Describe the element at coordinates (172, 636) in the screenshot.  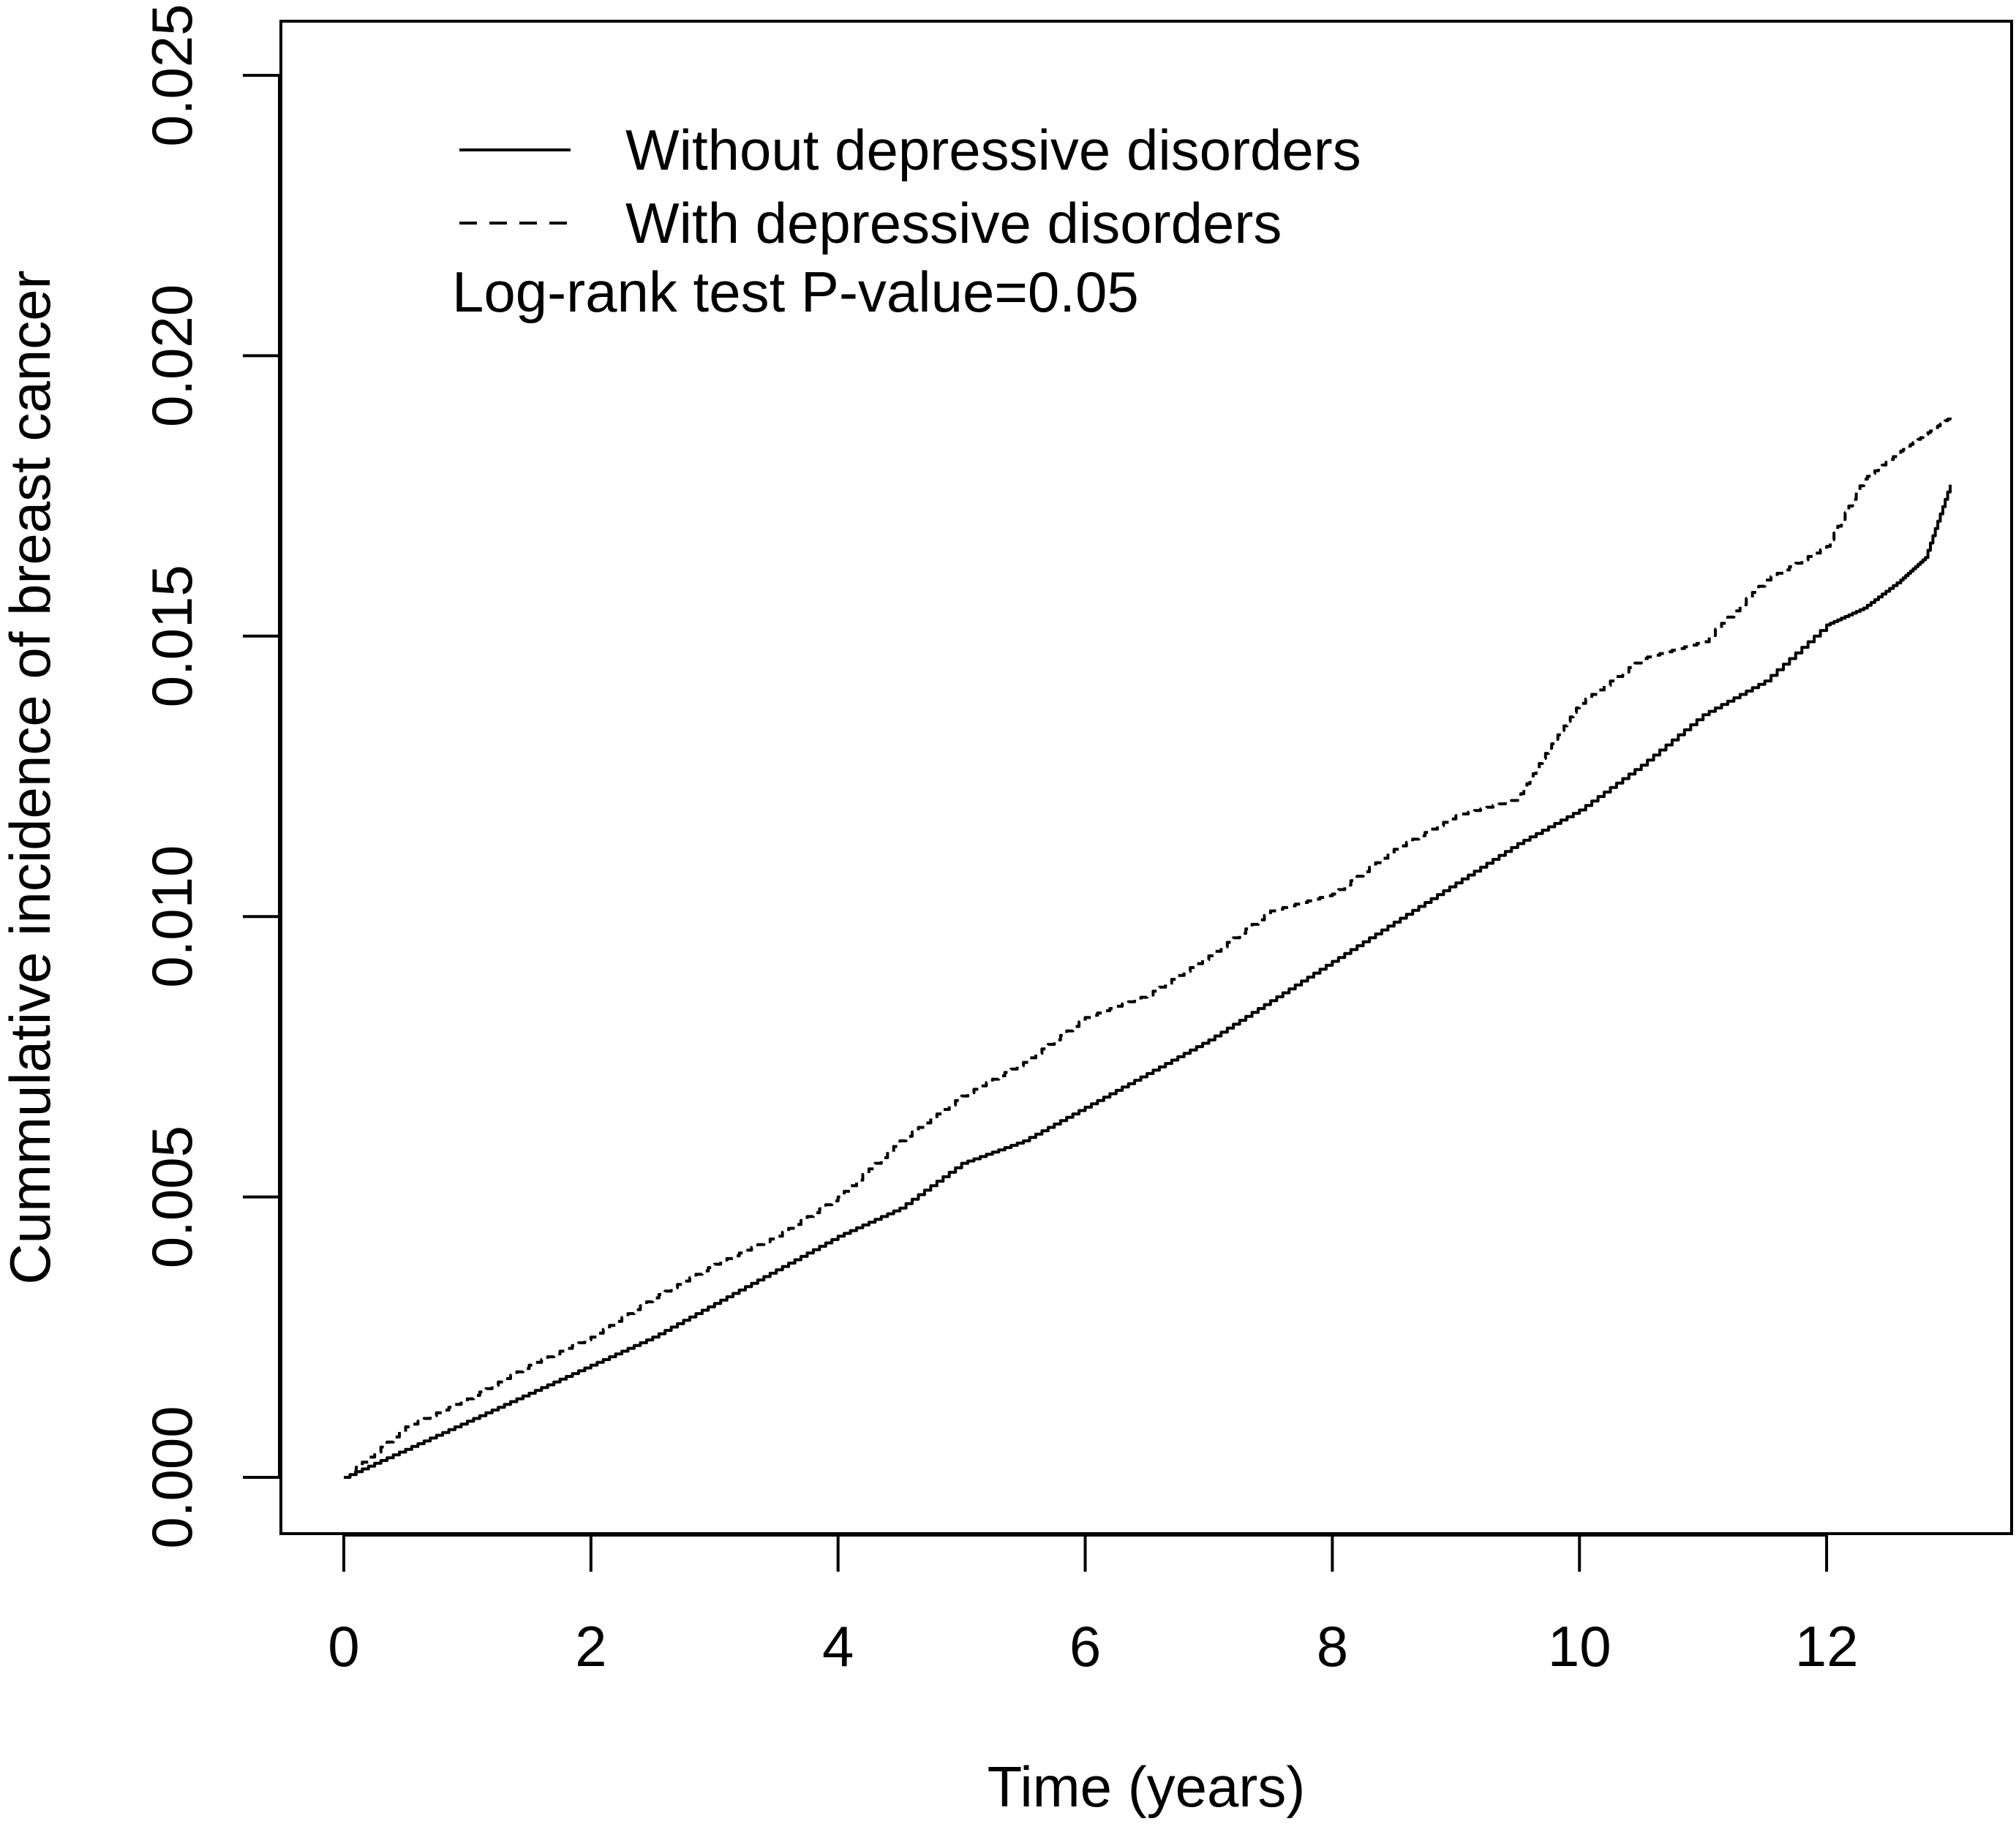
I see `y-tick-label: 0.015` at that location.